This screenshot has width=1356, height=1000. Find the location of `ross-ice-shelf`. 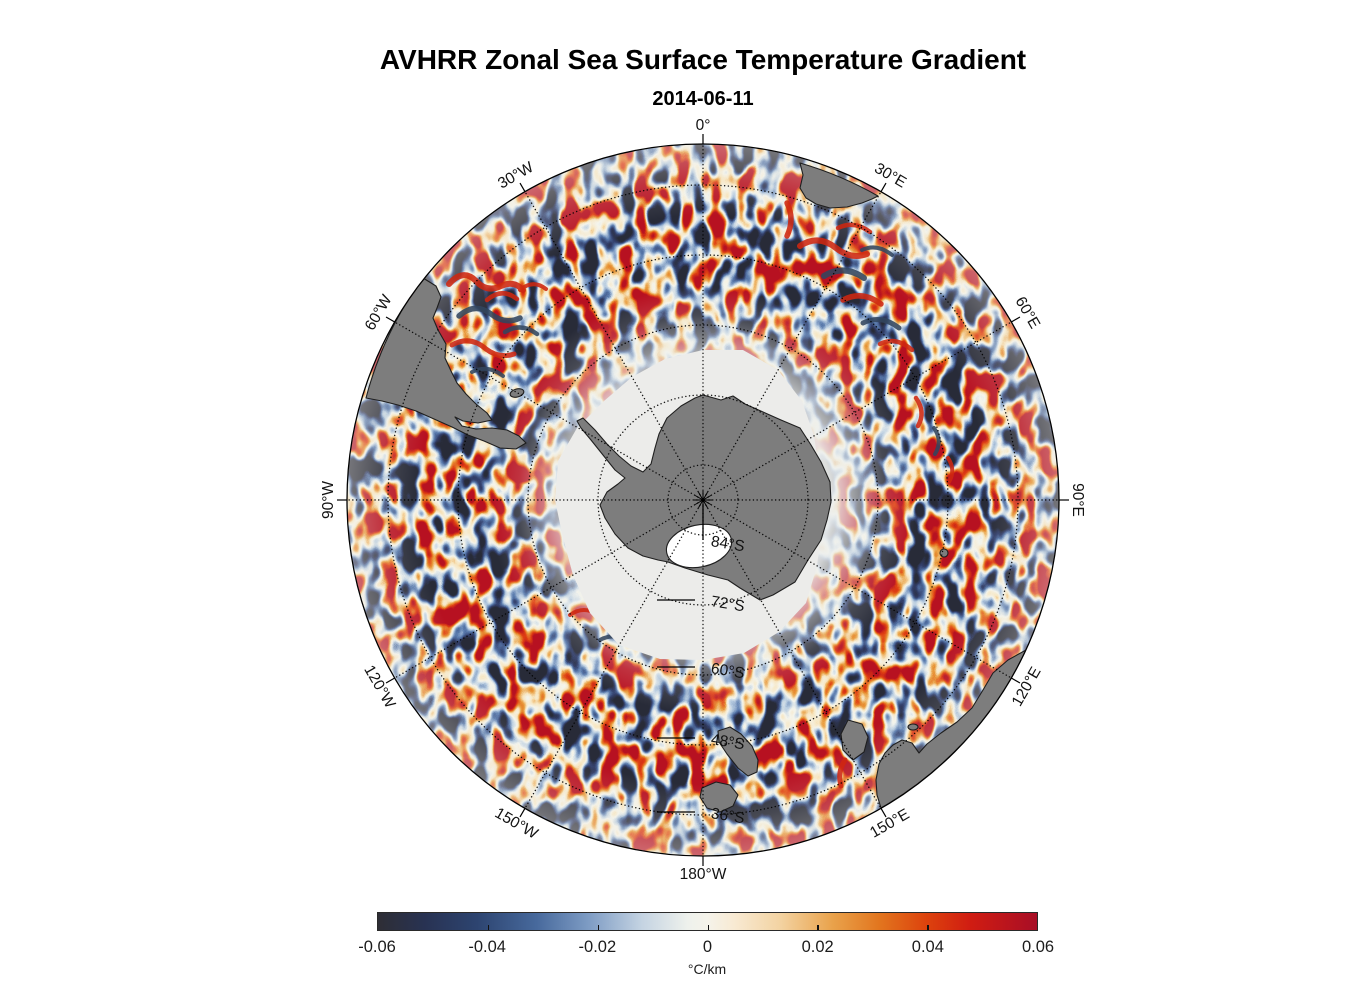

ross-ice-shelf is located at coordinates (699, 546).